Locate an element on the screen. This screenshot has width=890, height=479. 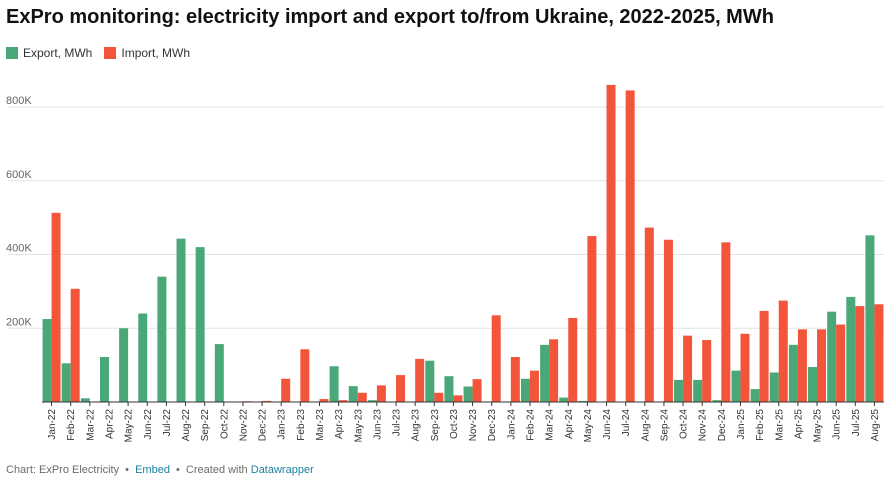
embed-link: Embed is located at coordinates (152, 470).